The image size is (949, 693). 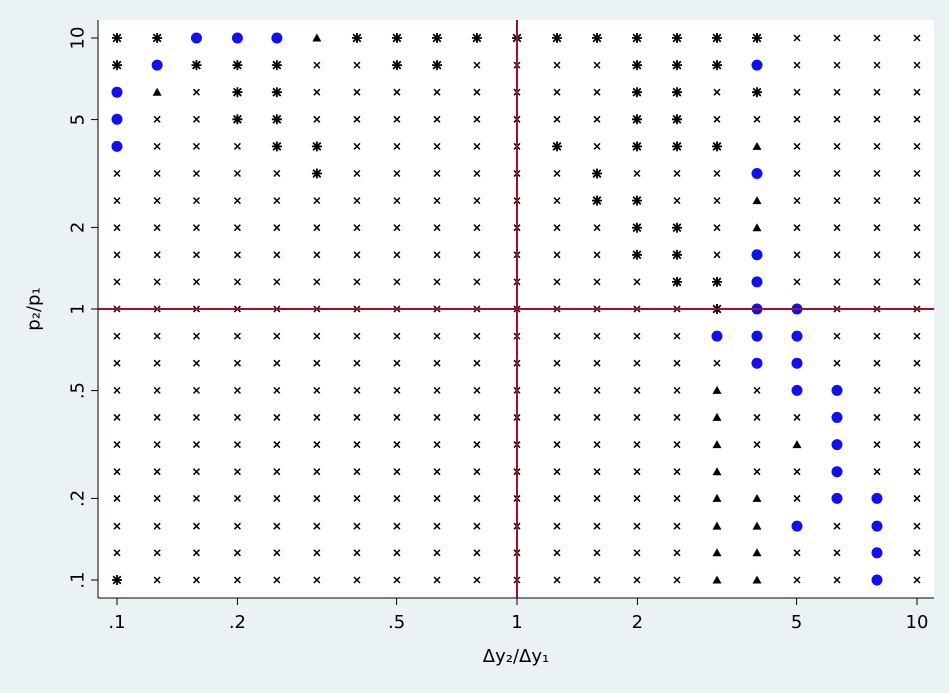 I want to click on x-tick-label: .1, so click(x=116, y=622).